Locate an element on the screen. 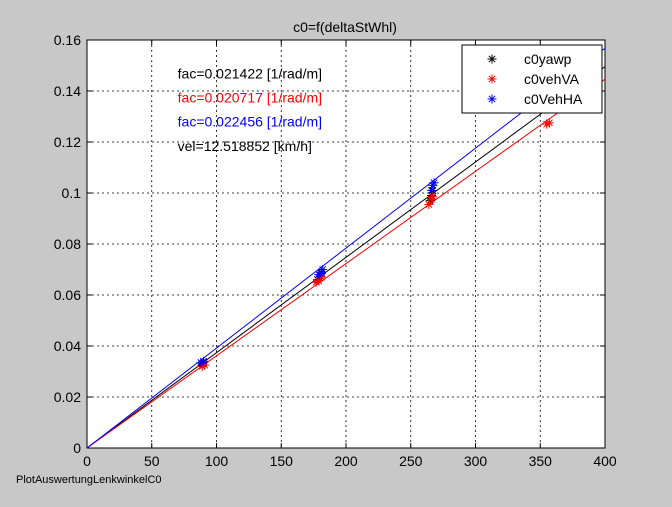  x-tick-label: 100 is located at coordinates (217, 461).